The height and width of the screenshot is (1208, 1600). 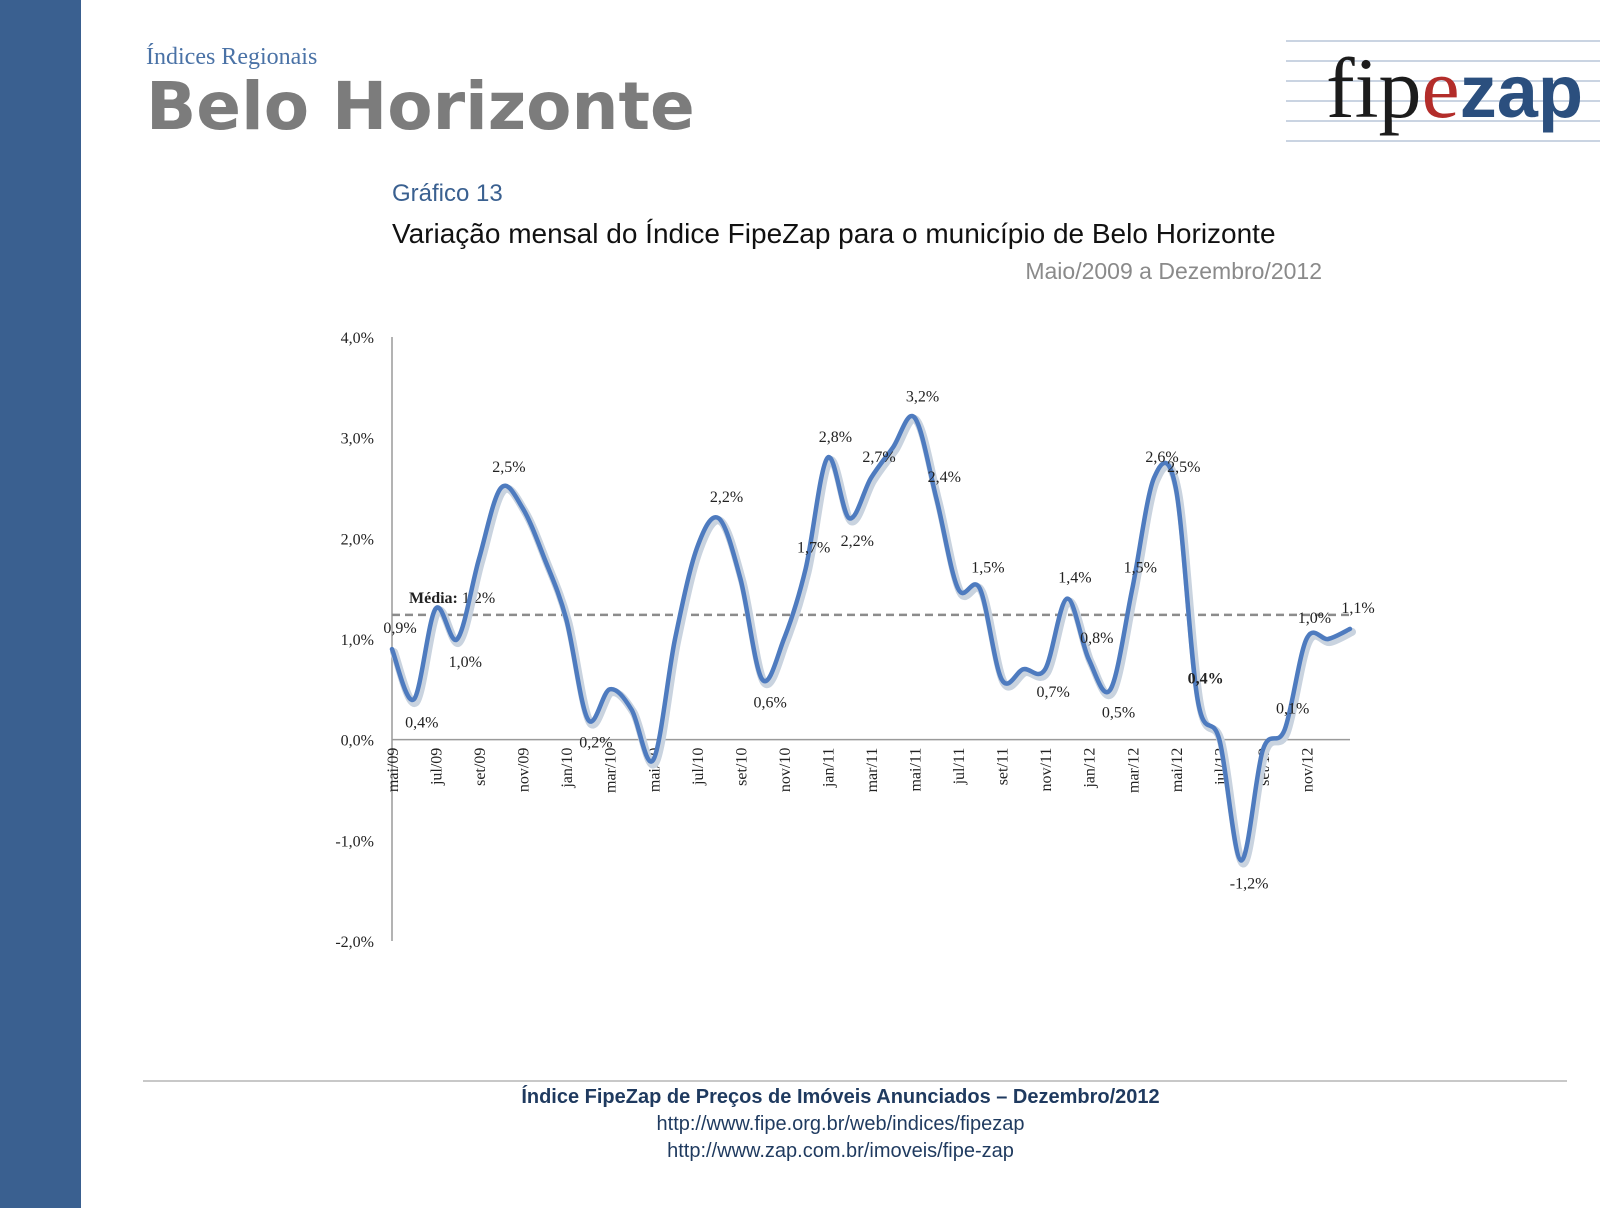 I want to click on fipezap-logo: fipezap, so click(x=1443, y=92).